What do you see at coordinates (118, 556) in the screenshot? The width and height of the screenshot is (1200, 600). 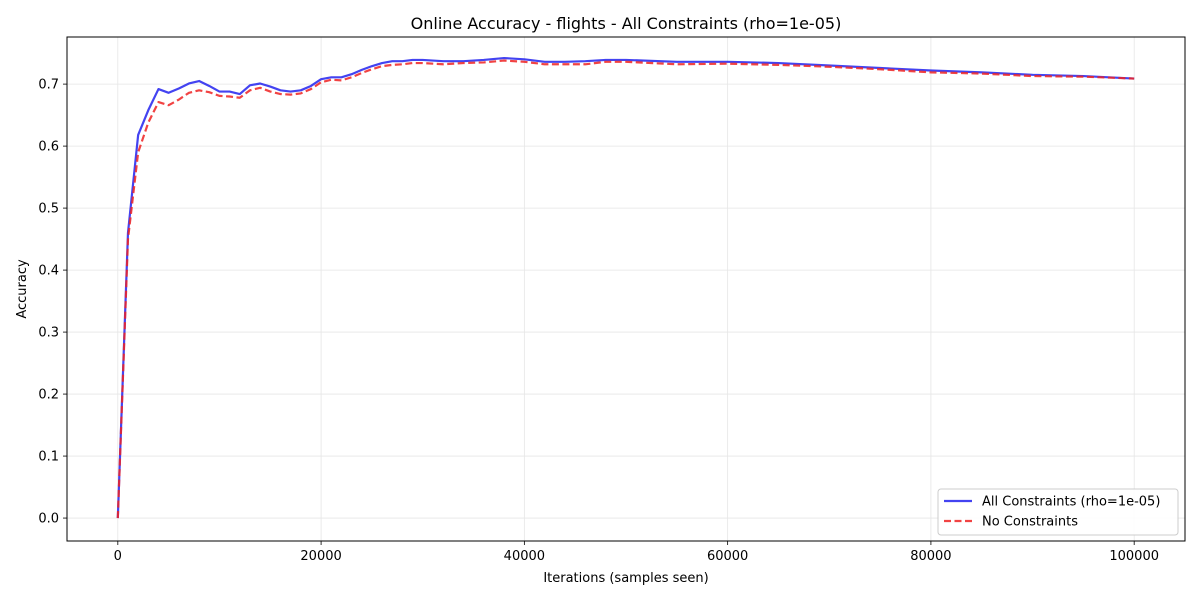 I see `x-tick-label: 0` at bounding box center [118, 556].